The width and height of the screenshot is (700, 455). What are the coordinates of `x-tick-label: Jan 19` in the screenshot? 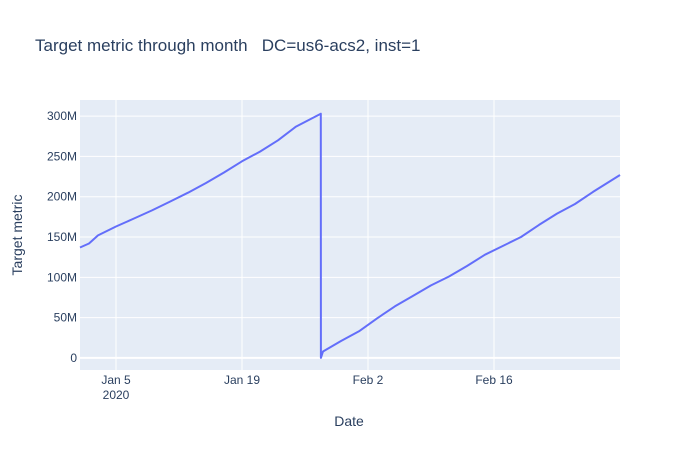 It's located at (242, 380).